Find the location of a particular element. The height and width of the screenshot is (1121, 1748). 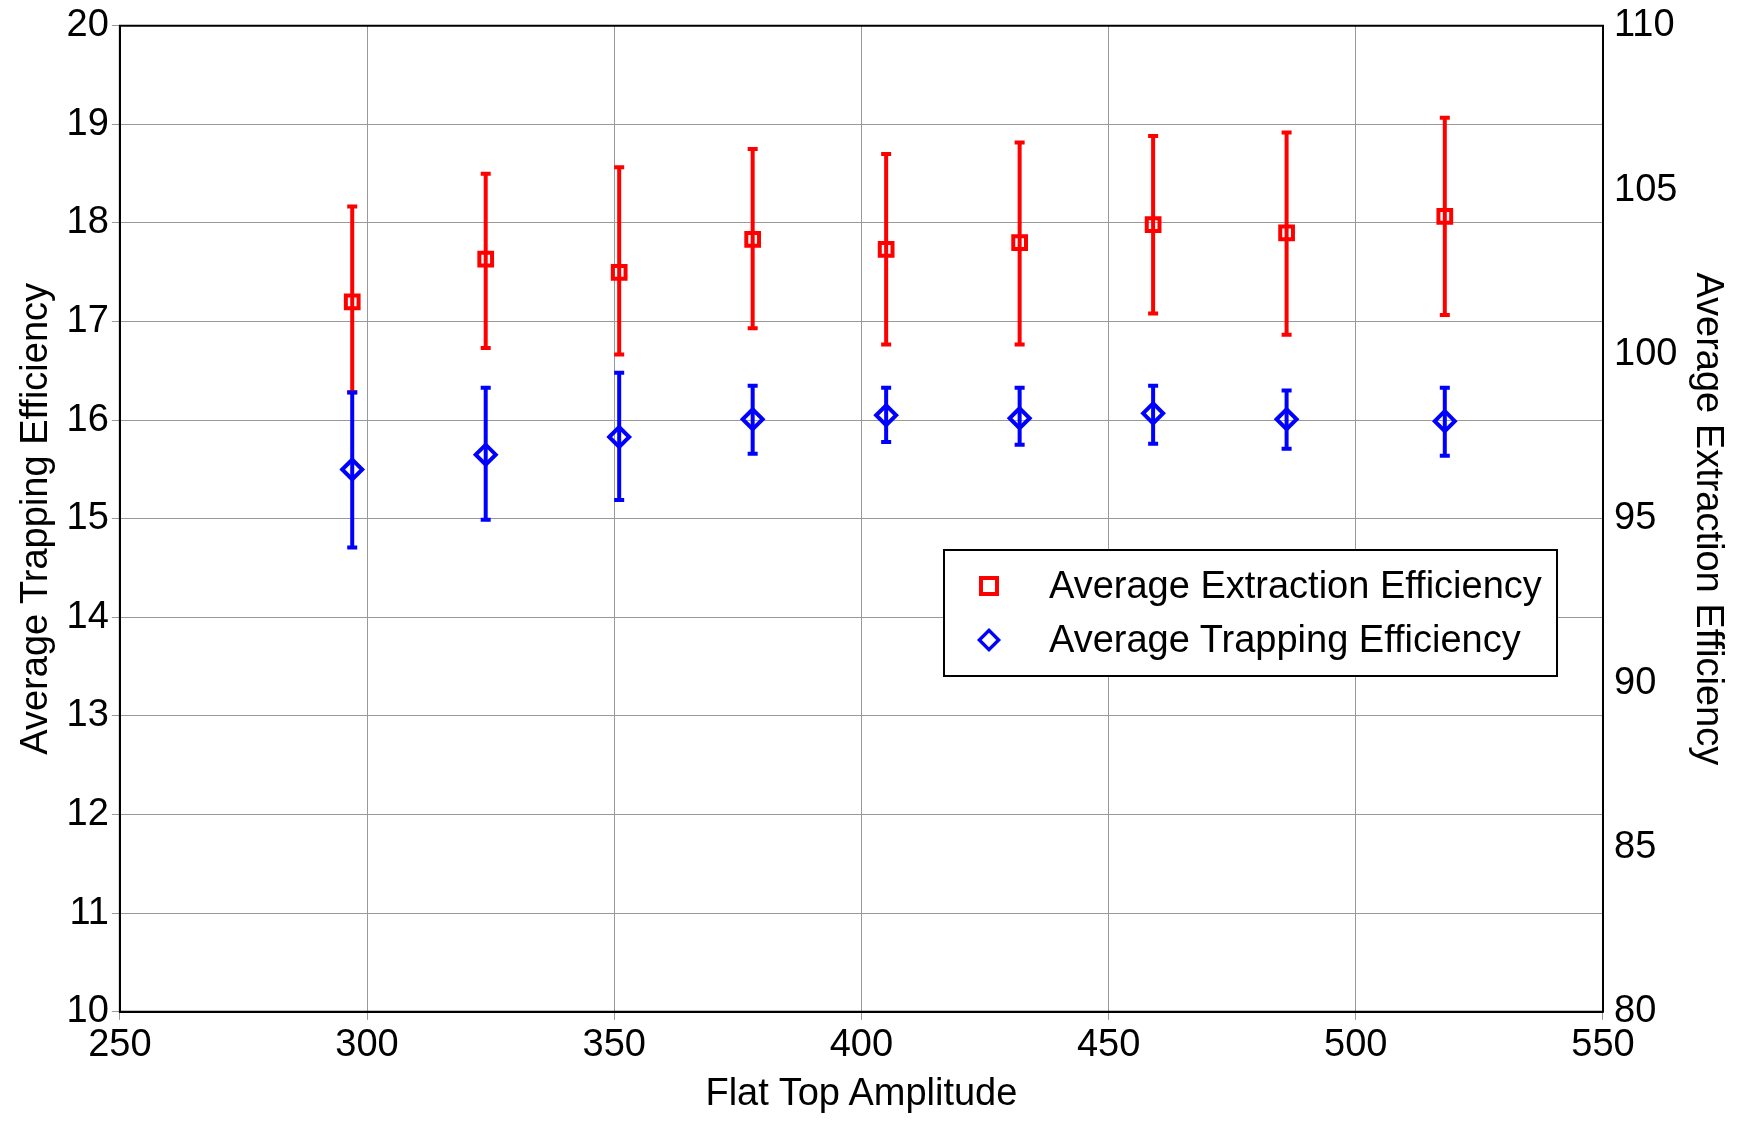

x-tick-label: 350 is located at coordinates (614, 1043).